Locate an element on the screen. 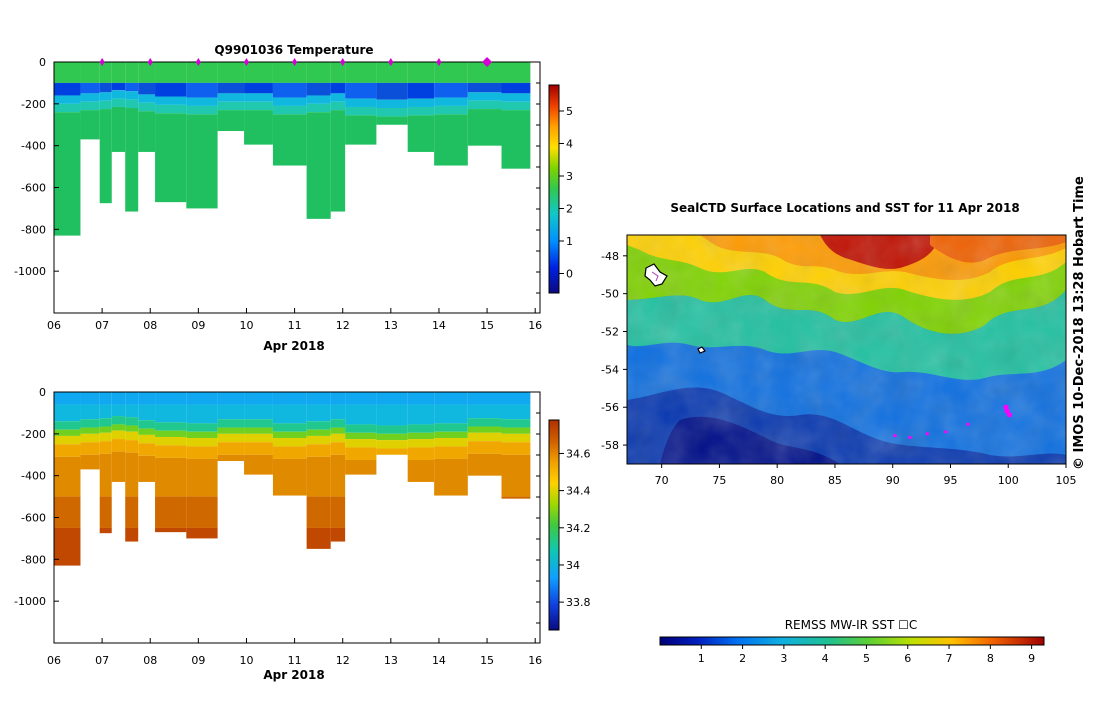  temperature-x-tick-label: 12 is located at coordinates (343, 325).